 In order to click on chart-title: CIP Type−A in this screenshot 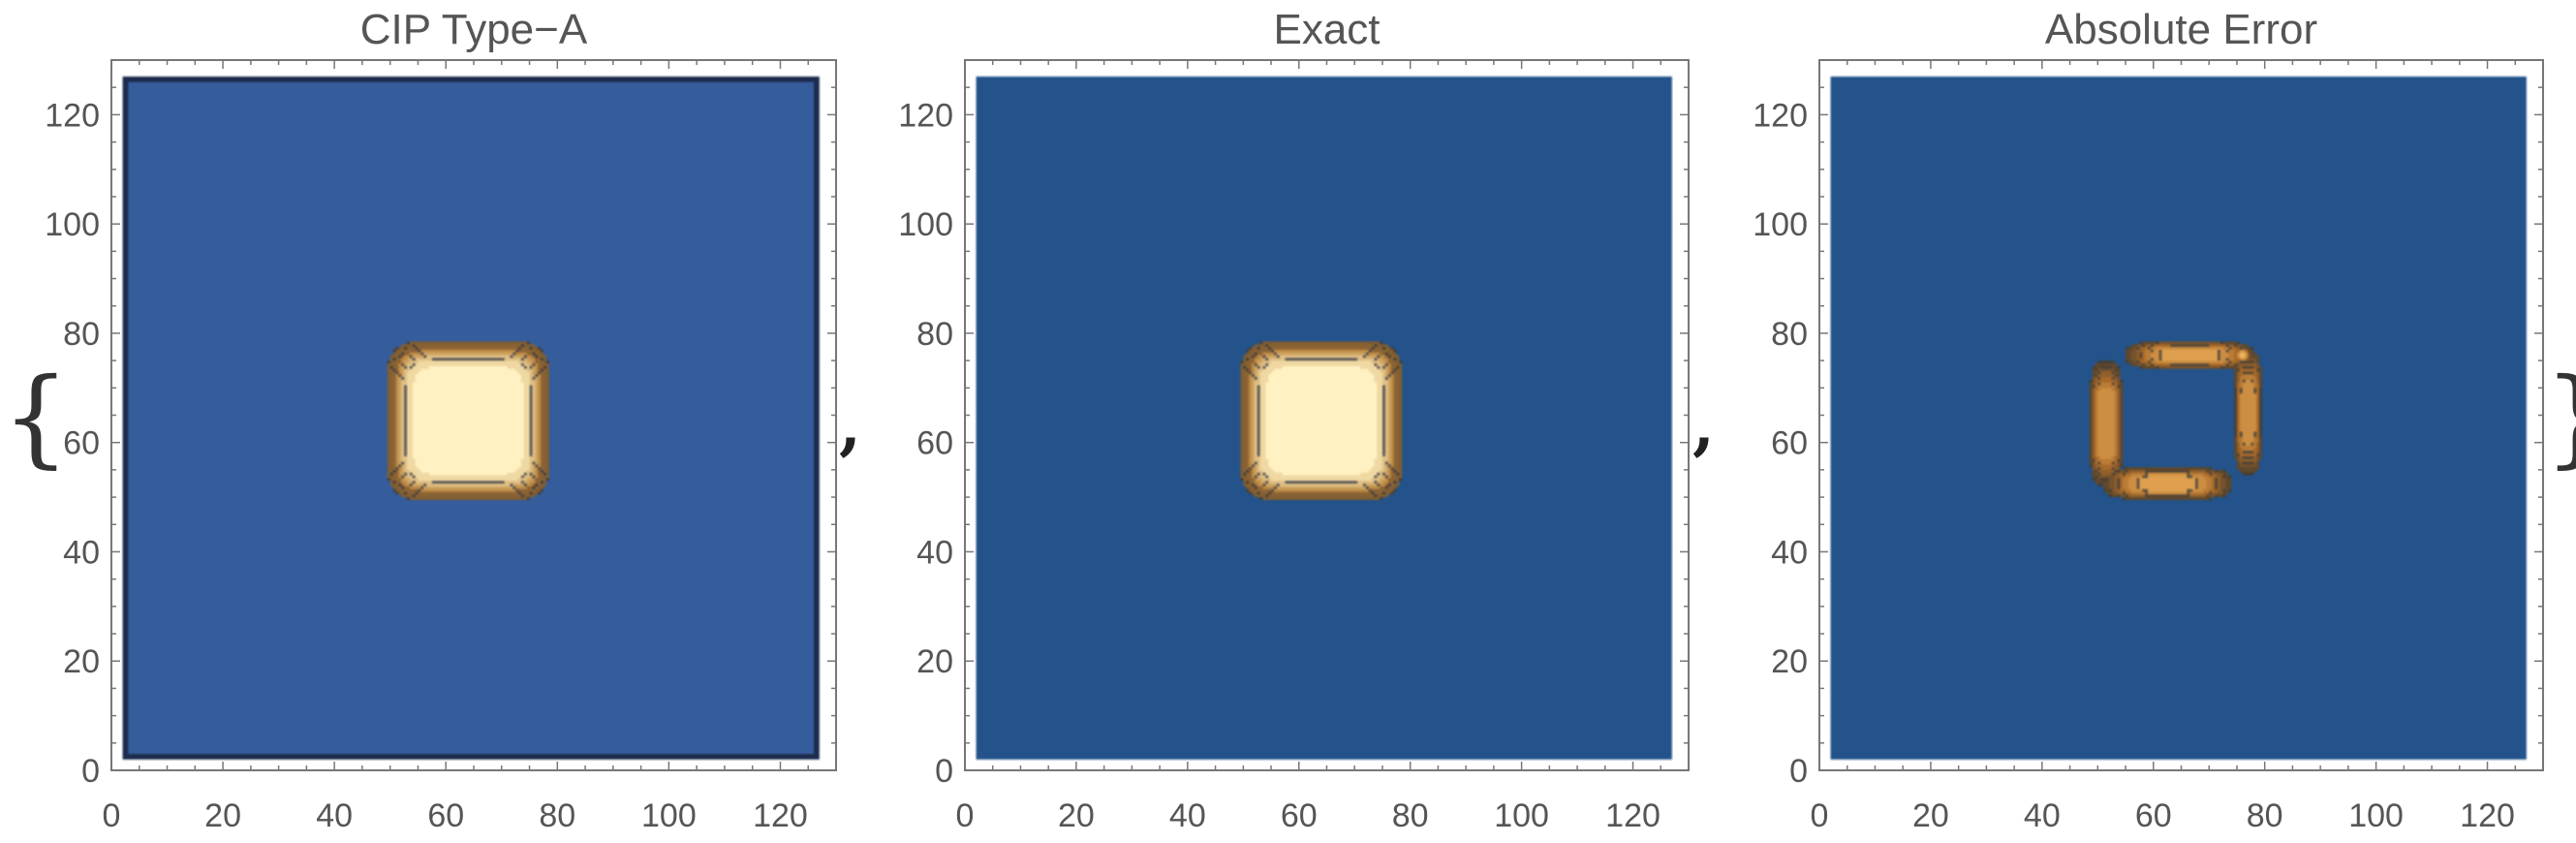, I will do `click(474, 30)`.